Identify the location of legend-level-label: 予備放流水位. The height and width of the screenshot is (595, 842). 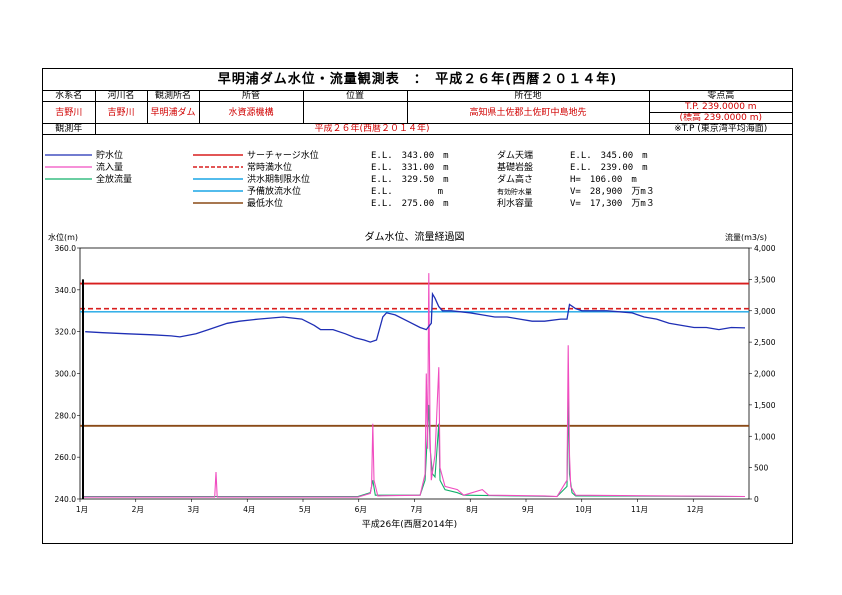
(274, 191).